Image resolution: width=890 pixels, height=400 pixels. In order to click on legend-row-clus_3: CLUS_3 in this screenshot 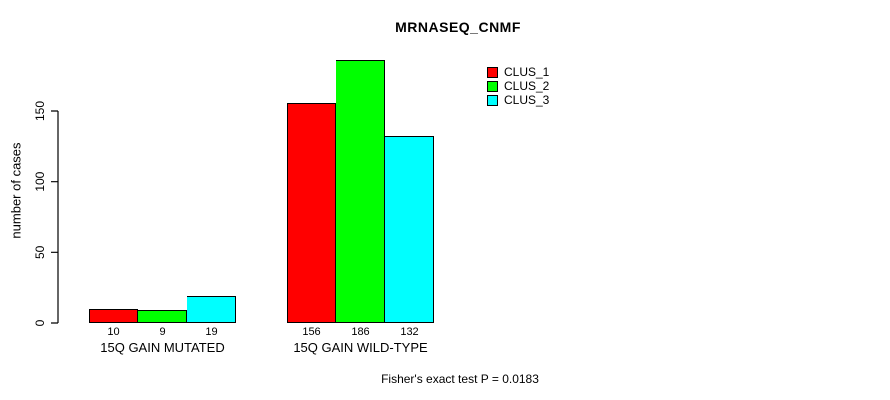, I will do `click(518, 100)`.